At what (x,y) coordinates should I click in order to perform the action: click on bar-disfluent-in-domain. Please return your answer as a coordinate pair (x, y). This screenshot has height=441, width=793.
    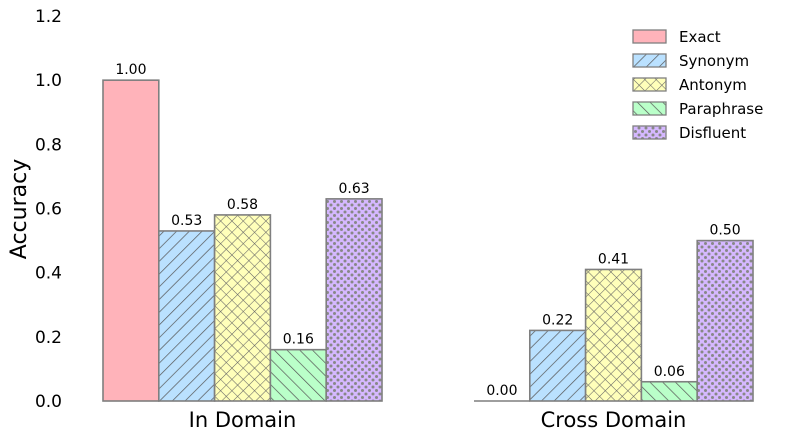
    Looking at the image, I should click on (354, 300).